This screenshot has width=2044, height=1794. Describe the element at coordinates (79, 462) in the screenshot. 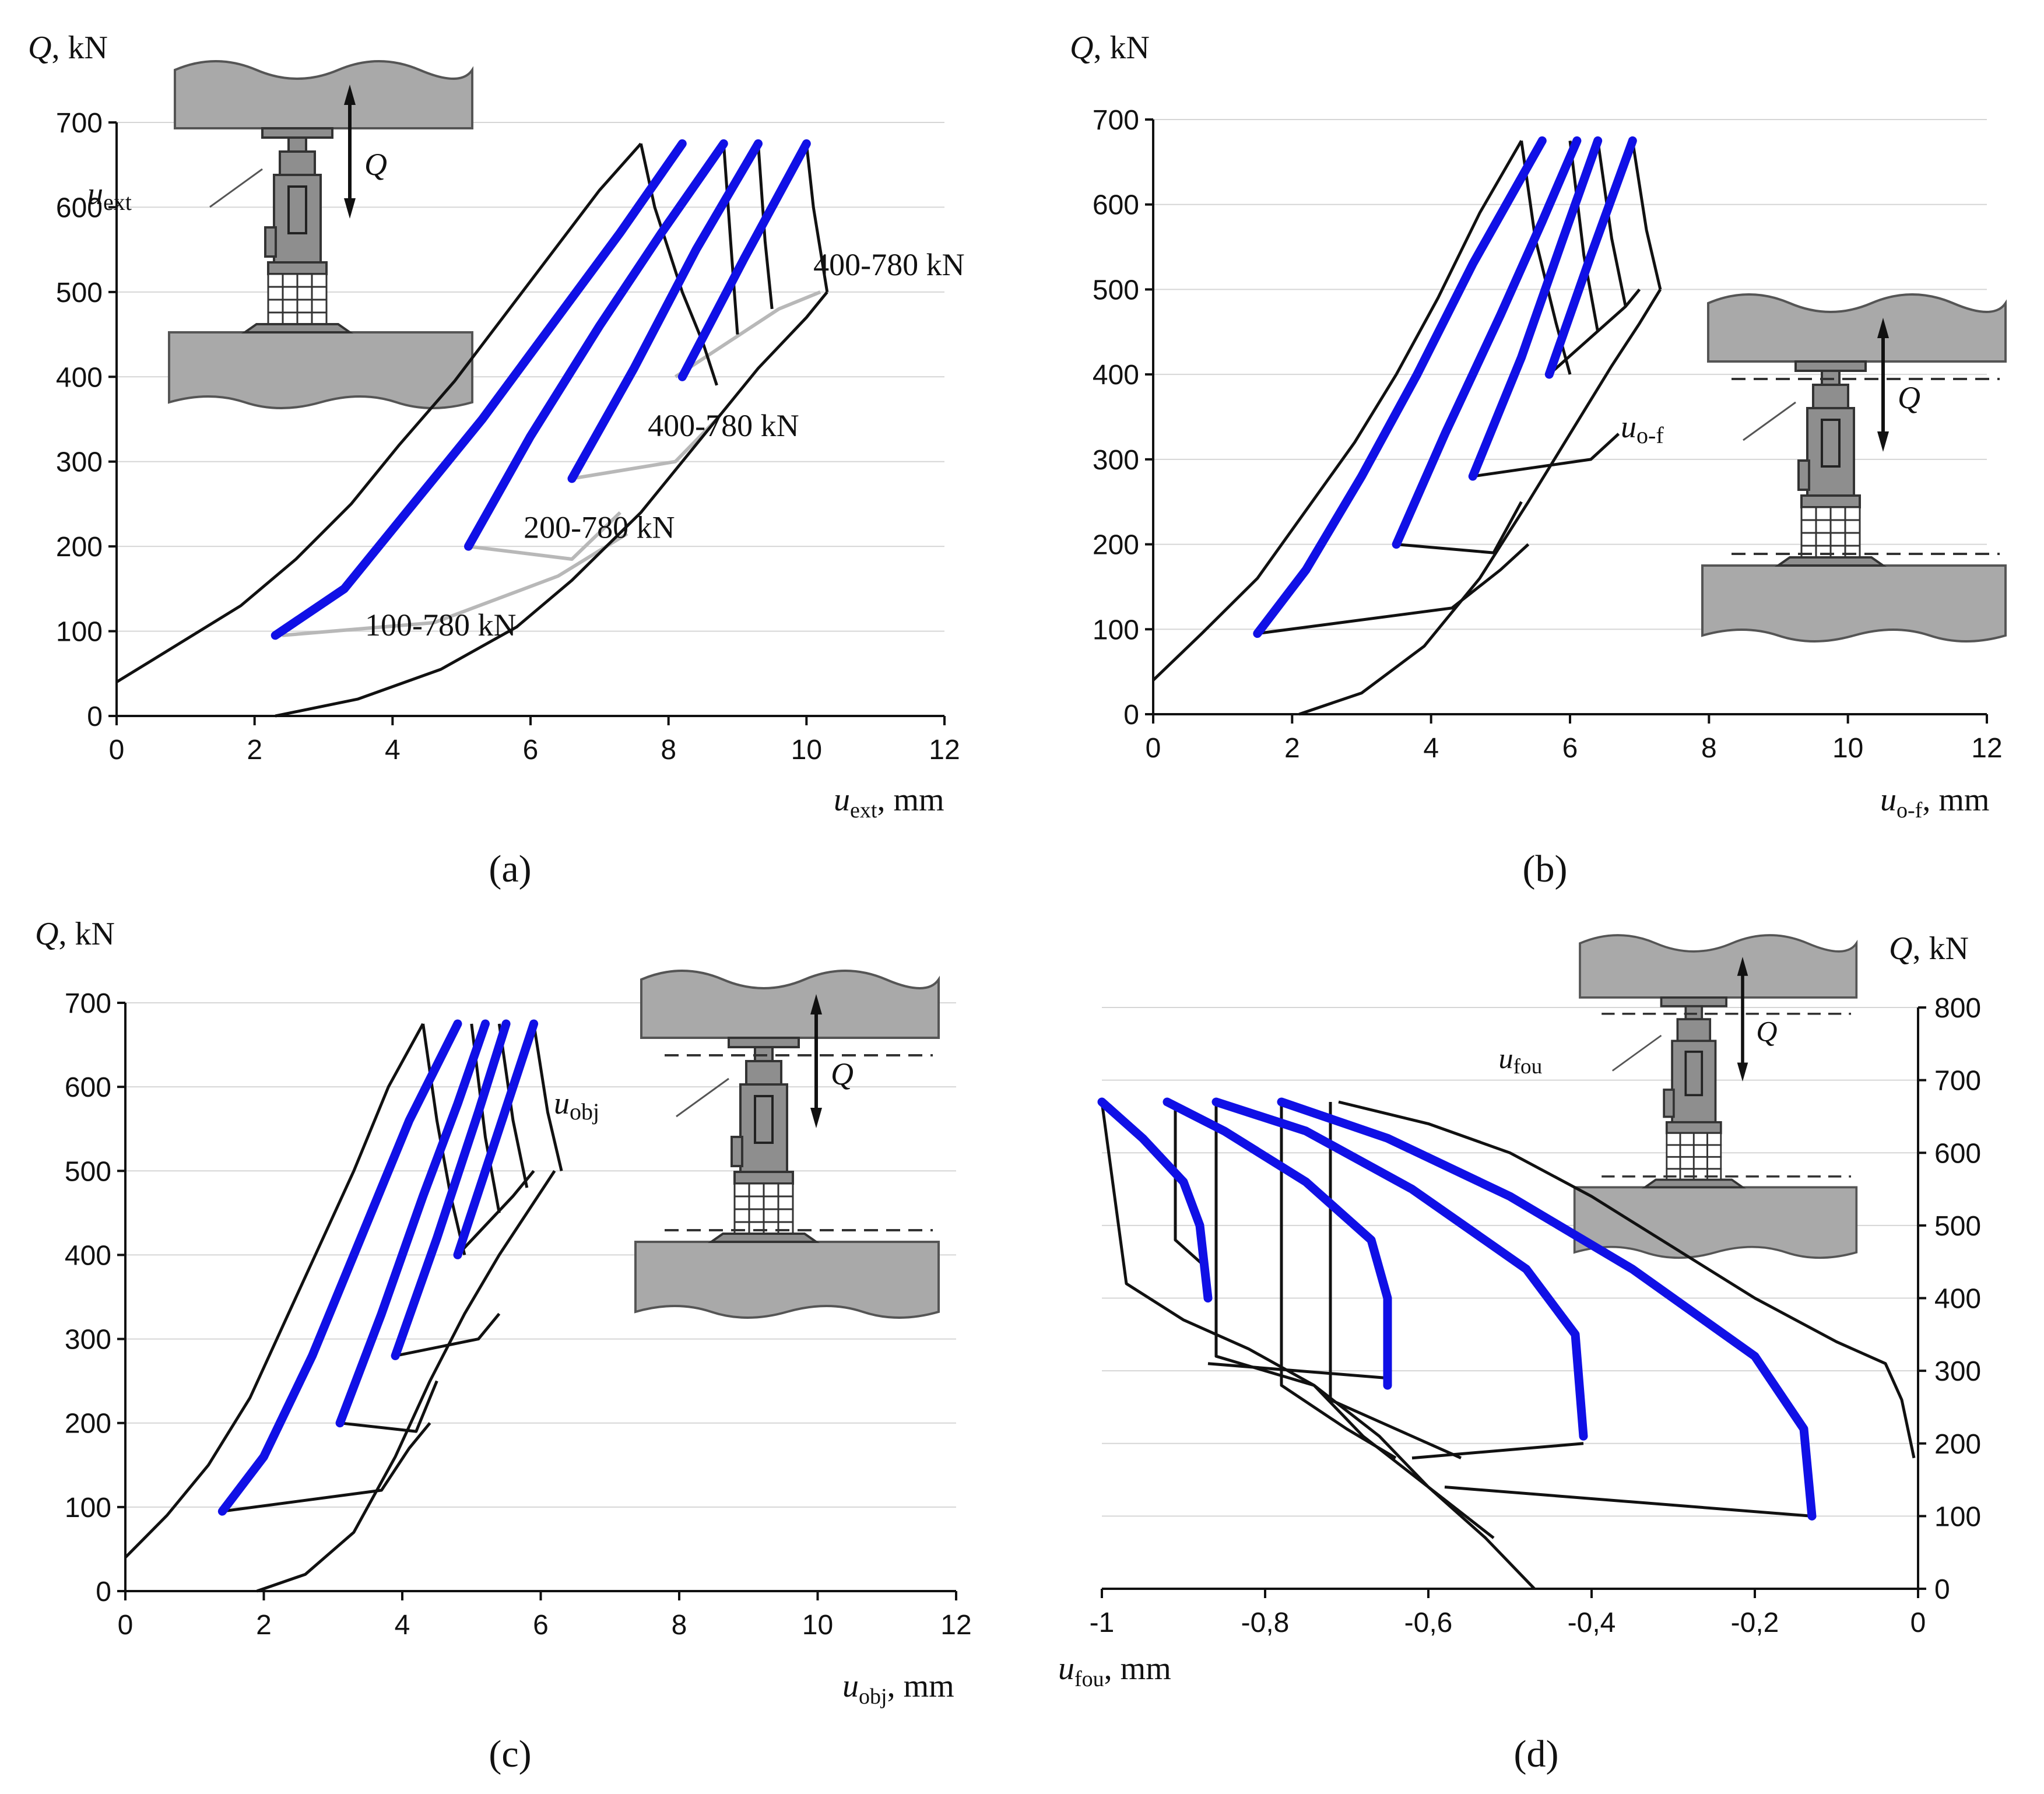

I see `y-tick-label: 300` at that location.